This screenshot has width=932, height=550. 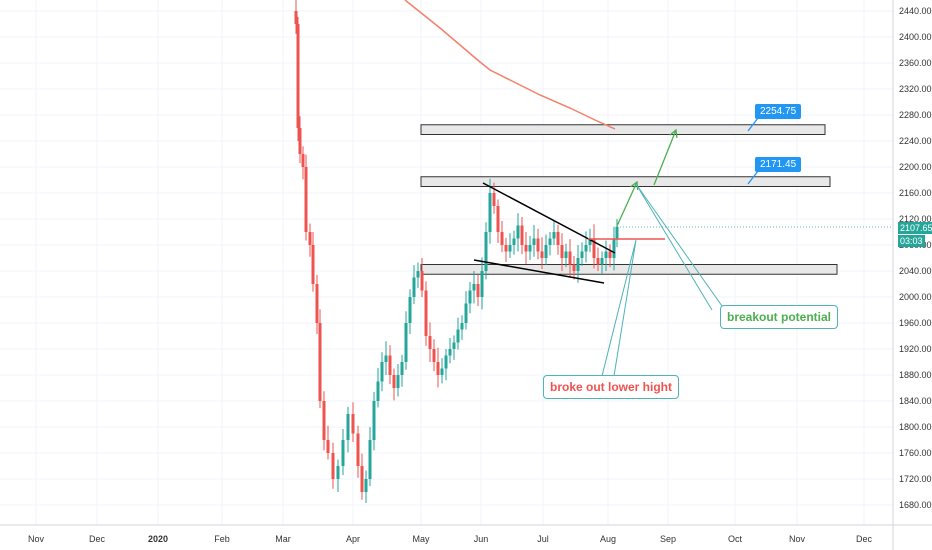 I want to click on y-tick-label: 2000.00, so click(x=915, y=297).